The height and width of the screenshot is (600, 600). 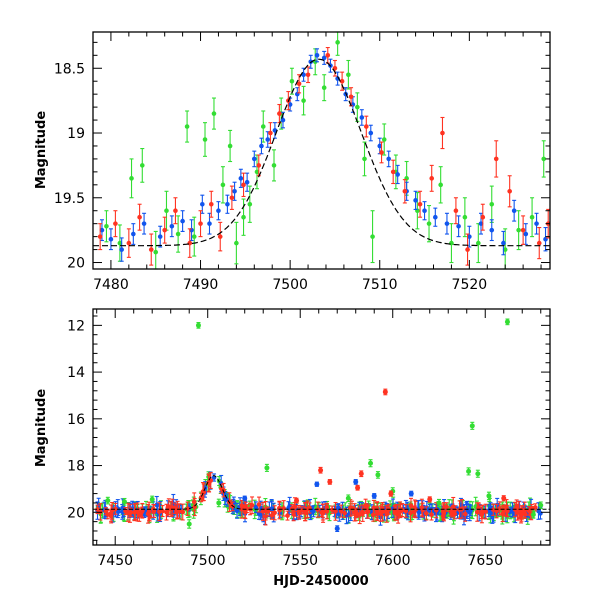 What do you see at coordinates (321, 492) in the screenshot?
I see `bottom-model-curve` at bounding box center [321, 492].